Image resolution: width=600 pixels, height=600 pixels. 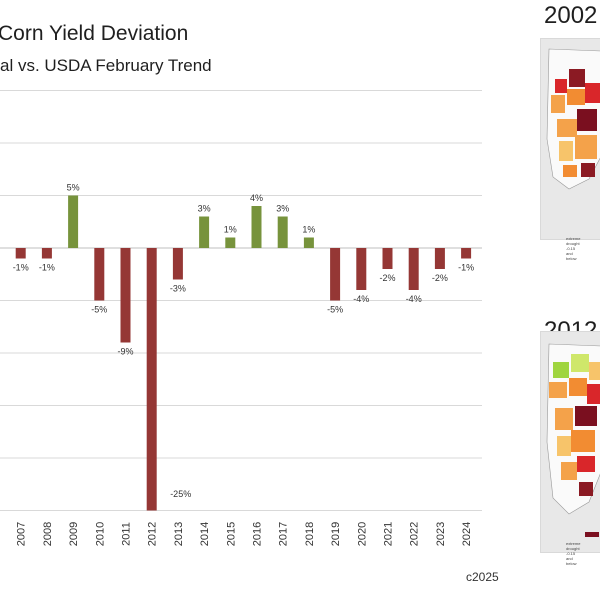 What do you see at coordinates (440, 278) in the screenshot?
I see `data-label-2023: -2%` at bounding box center [440, 278].